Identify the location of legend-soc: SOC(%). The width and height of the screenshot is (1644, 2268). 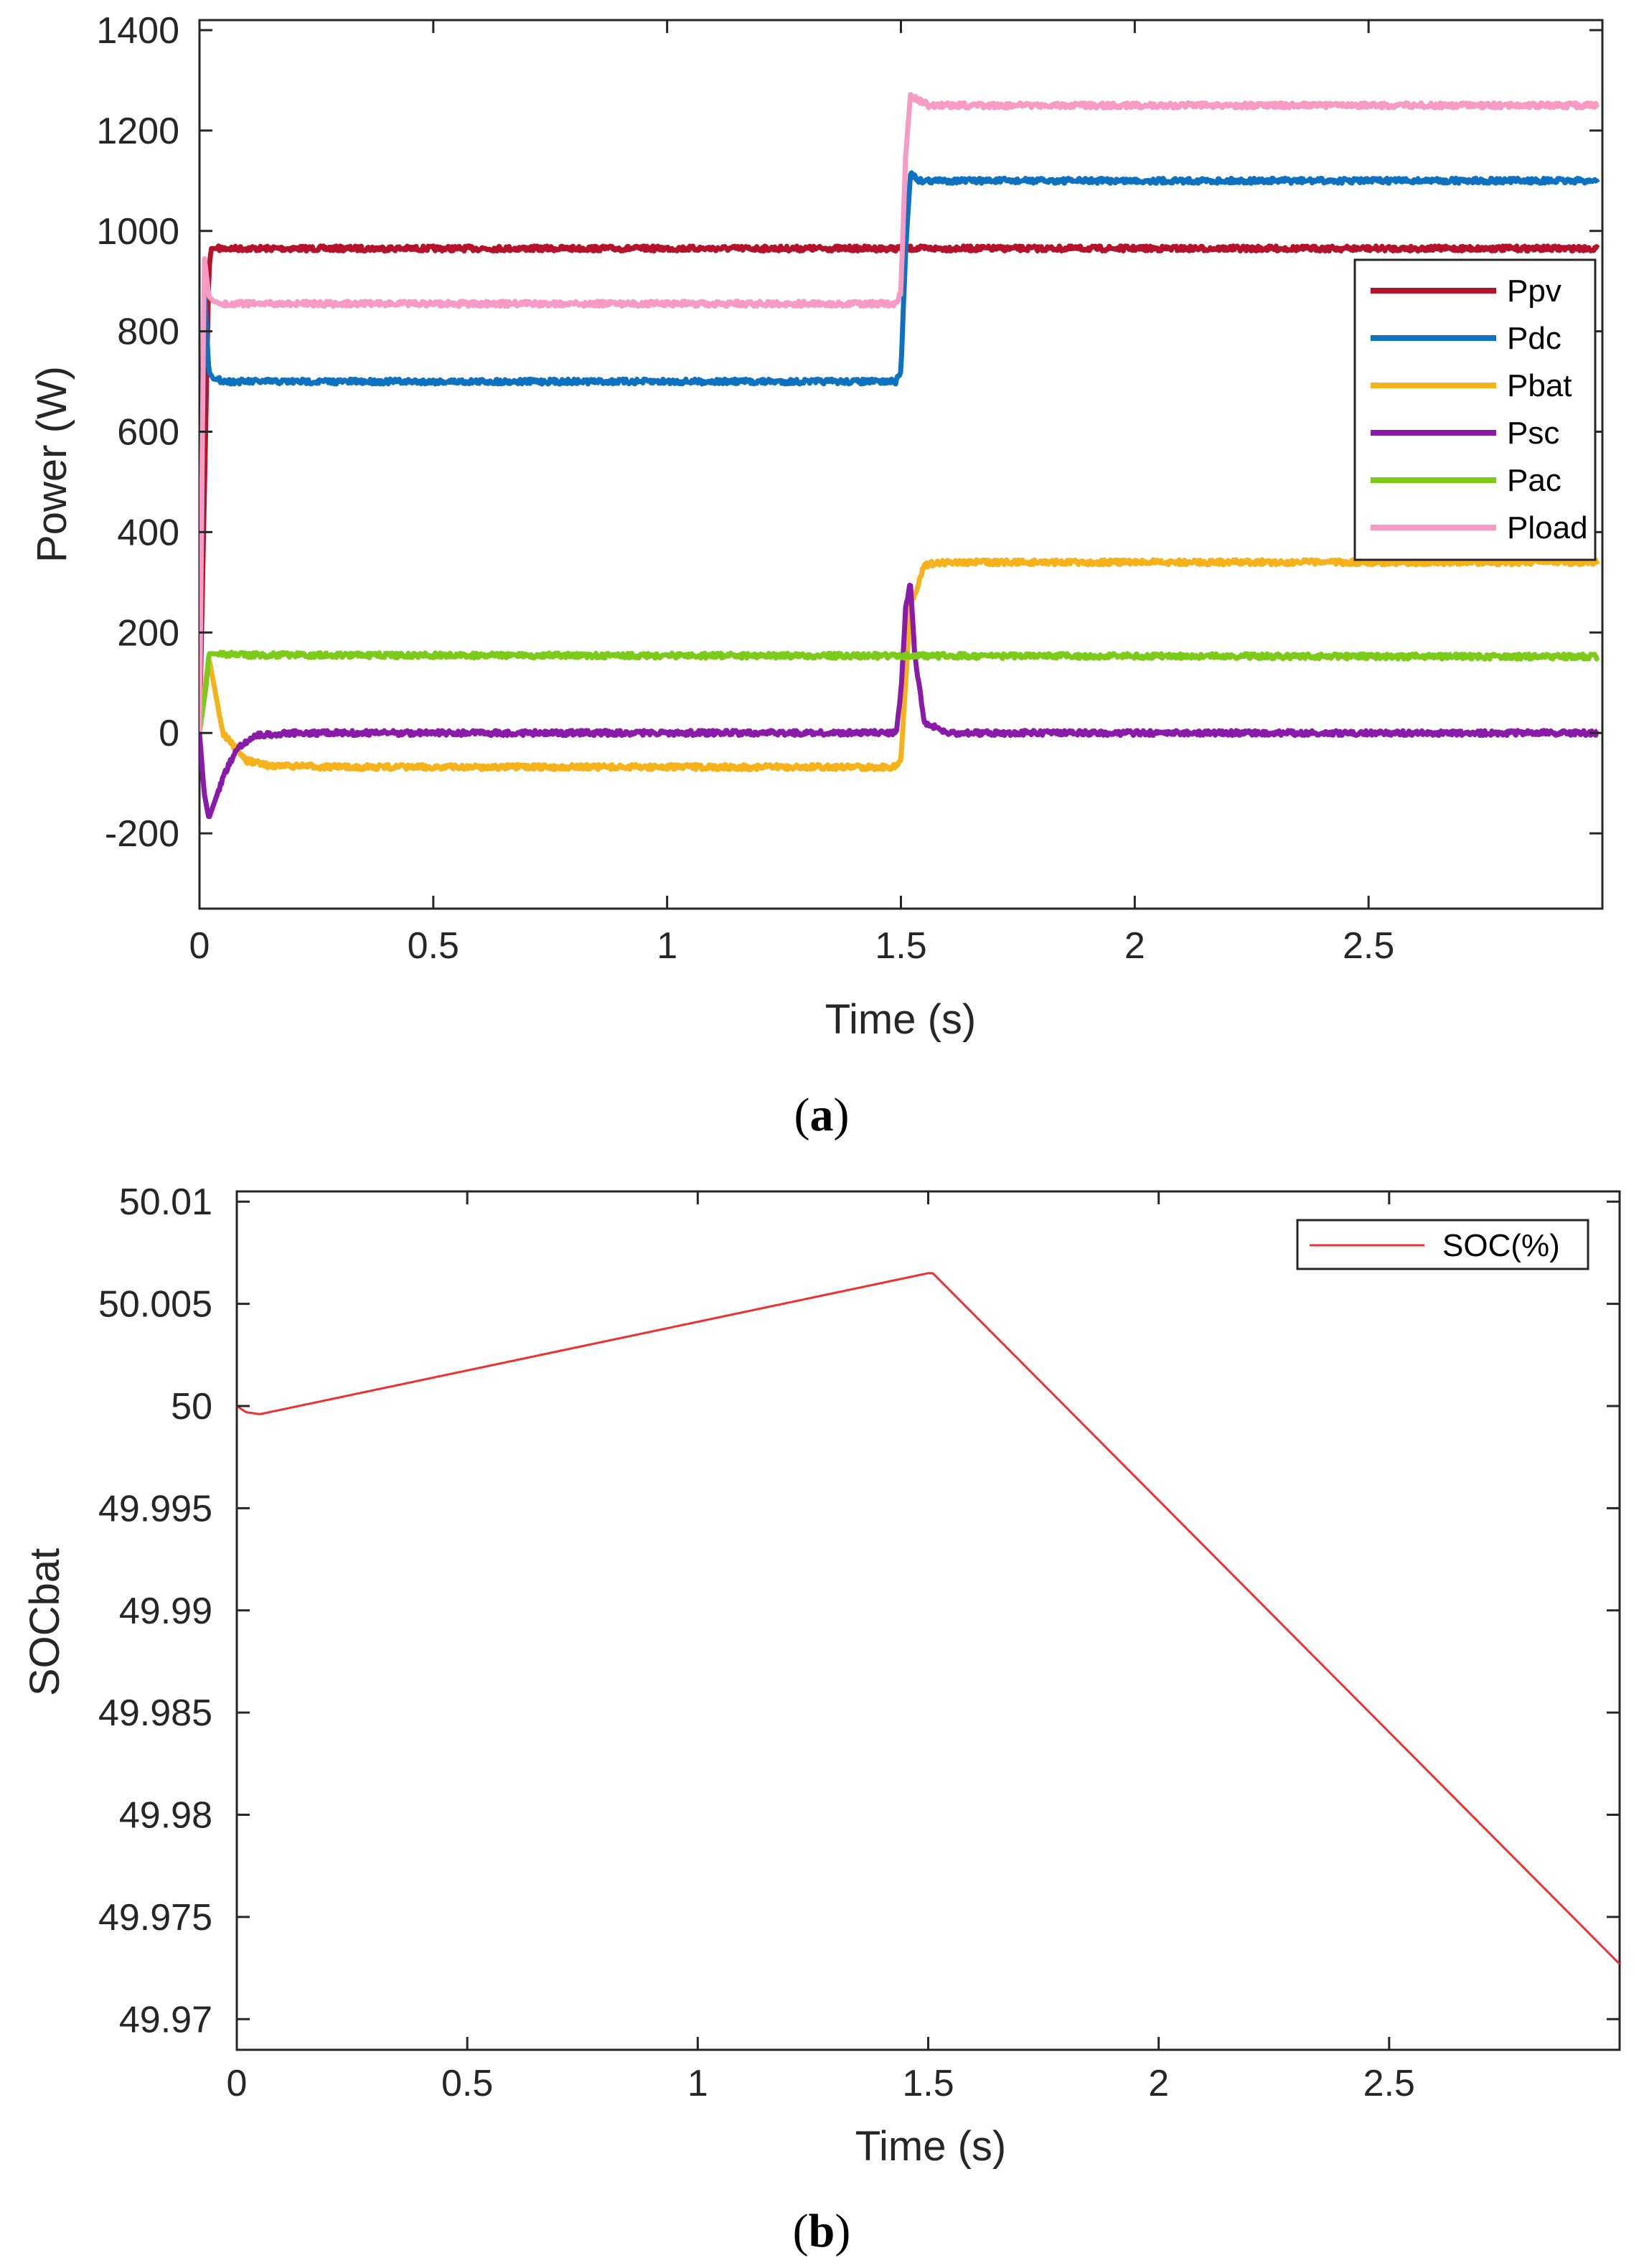
(1442, 1244).